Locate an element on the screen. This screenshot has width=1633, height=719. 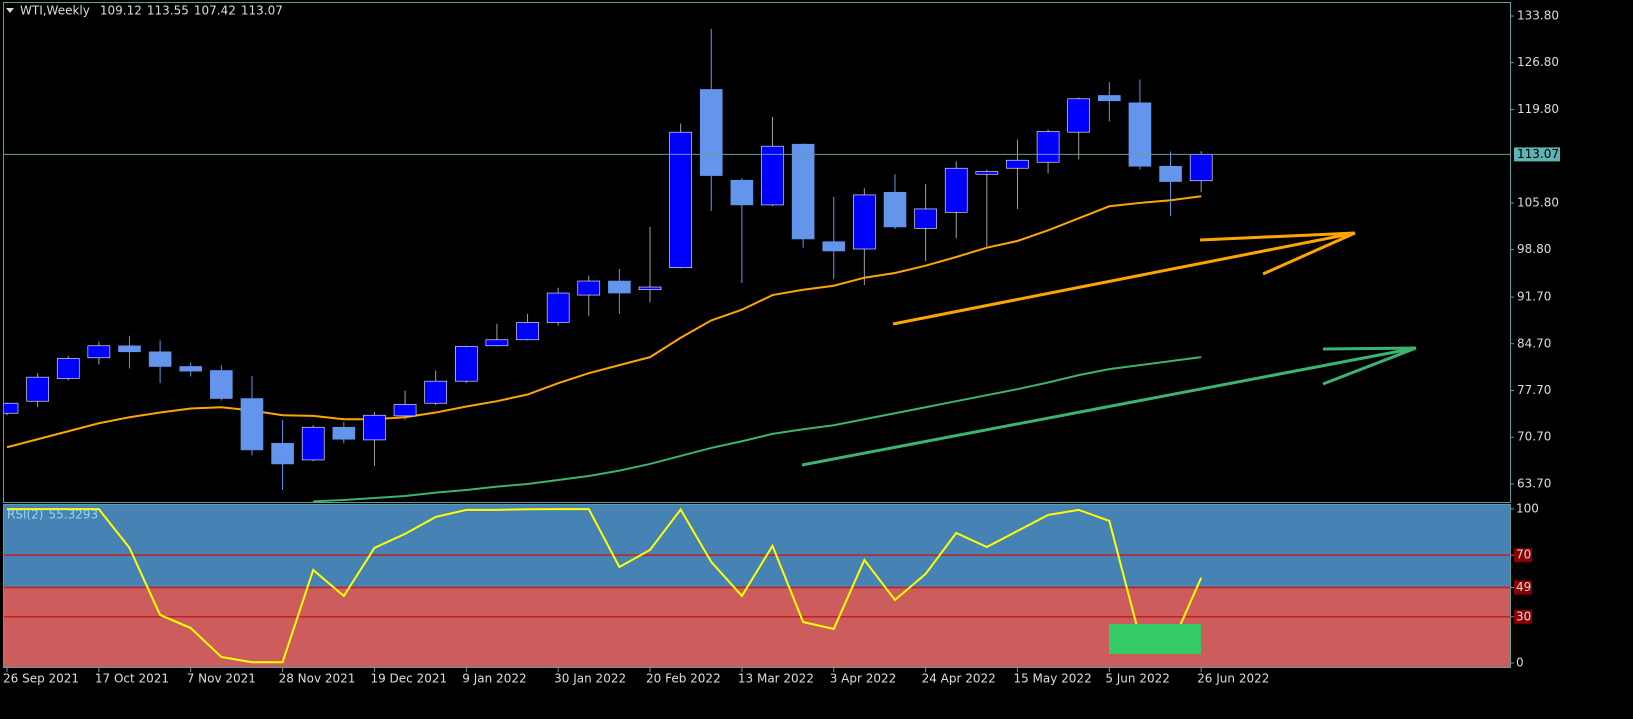
rsi-value: 55.3293 is located at coordinates (74, 515).